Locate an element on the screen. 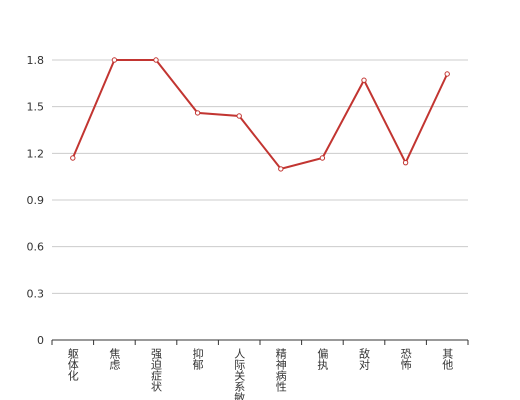 The width and height of the screenshot is (520, 400). y-tick-label: 1.5 is located at coordinates (36, 107).